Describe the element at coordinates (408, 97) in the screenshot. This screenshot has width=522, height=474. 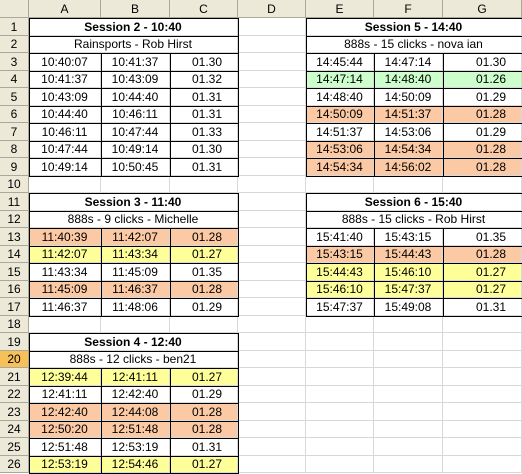
I see `end-time-cell: 14:50:09` at that location.